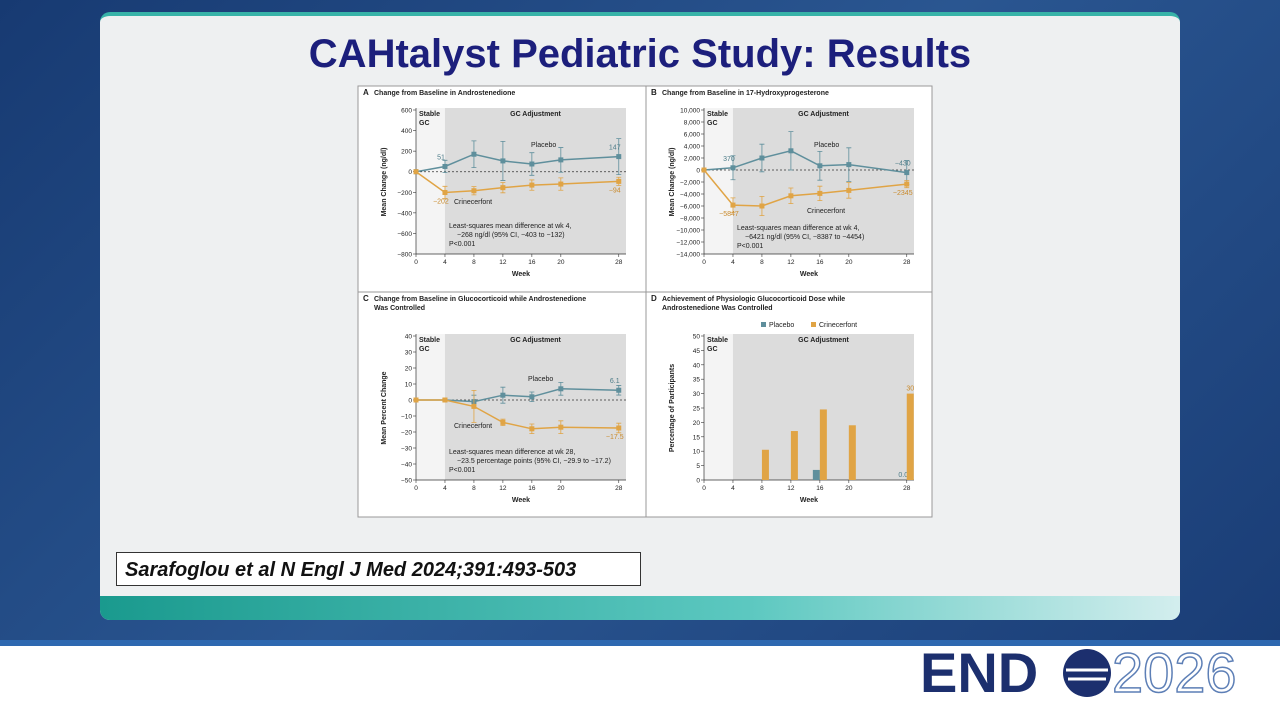  I want to click on slide-title: CAHtalyst Pediatric Study: Results, so click(640, 54).